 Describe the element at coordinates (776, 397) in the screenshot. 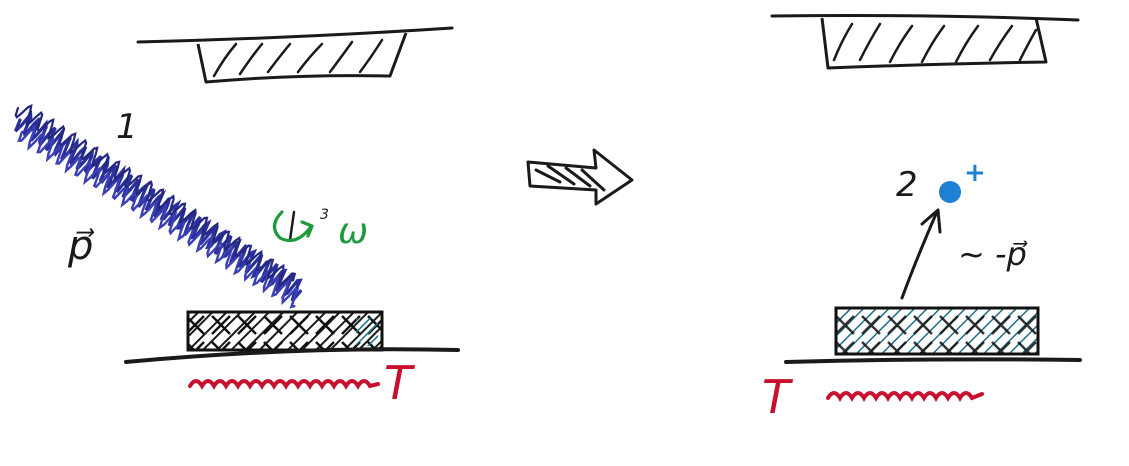

I see `right-temperature-label: T` at that location.